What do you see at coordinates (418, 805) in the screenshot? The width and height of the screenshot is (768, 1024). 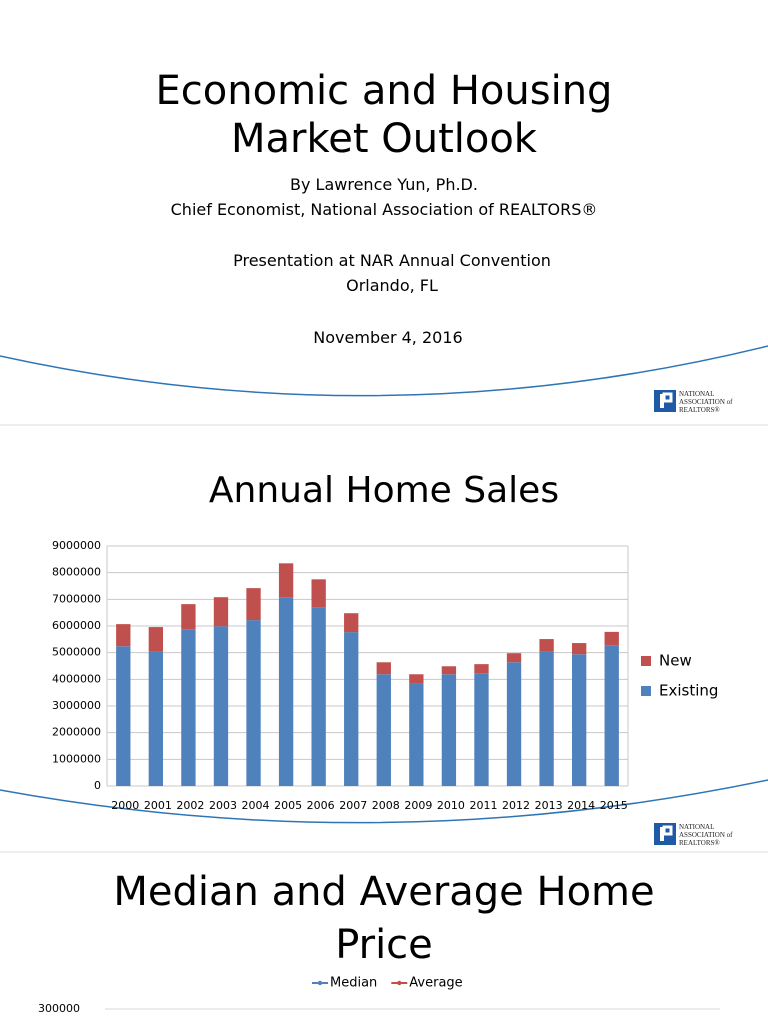 I see `x-tick-label: 2009` at bounding box center [418, 805].